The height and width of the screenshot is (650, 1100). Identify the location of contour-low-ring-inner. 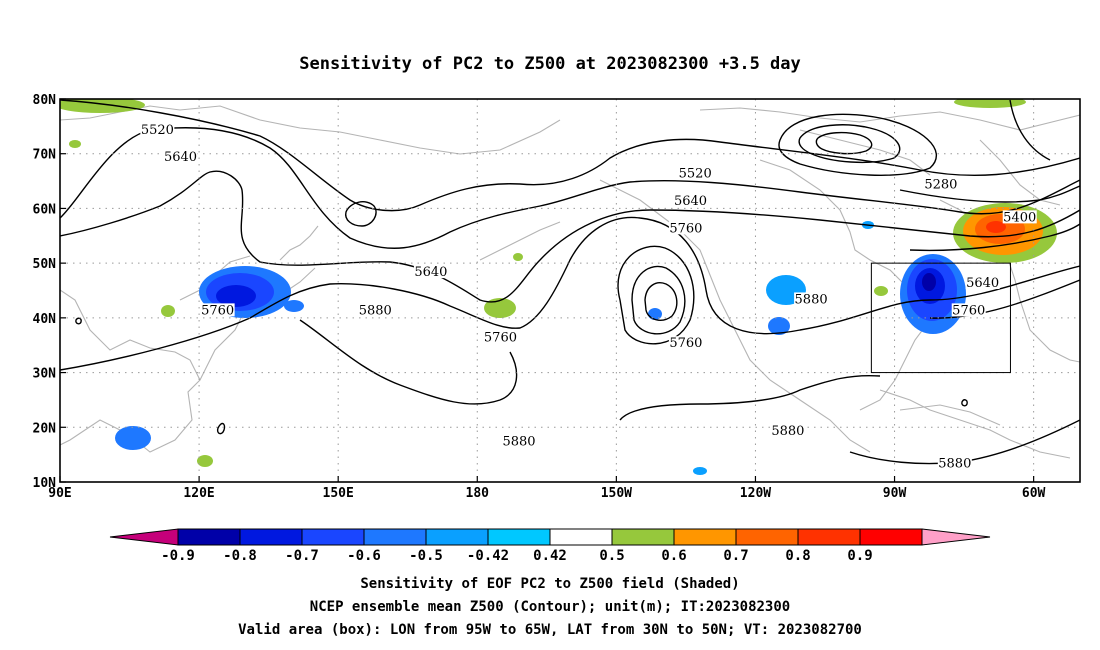
(661, 301).